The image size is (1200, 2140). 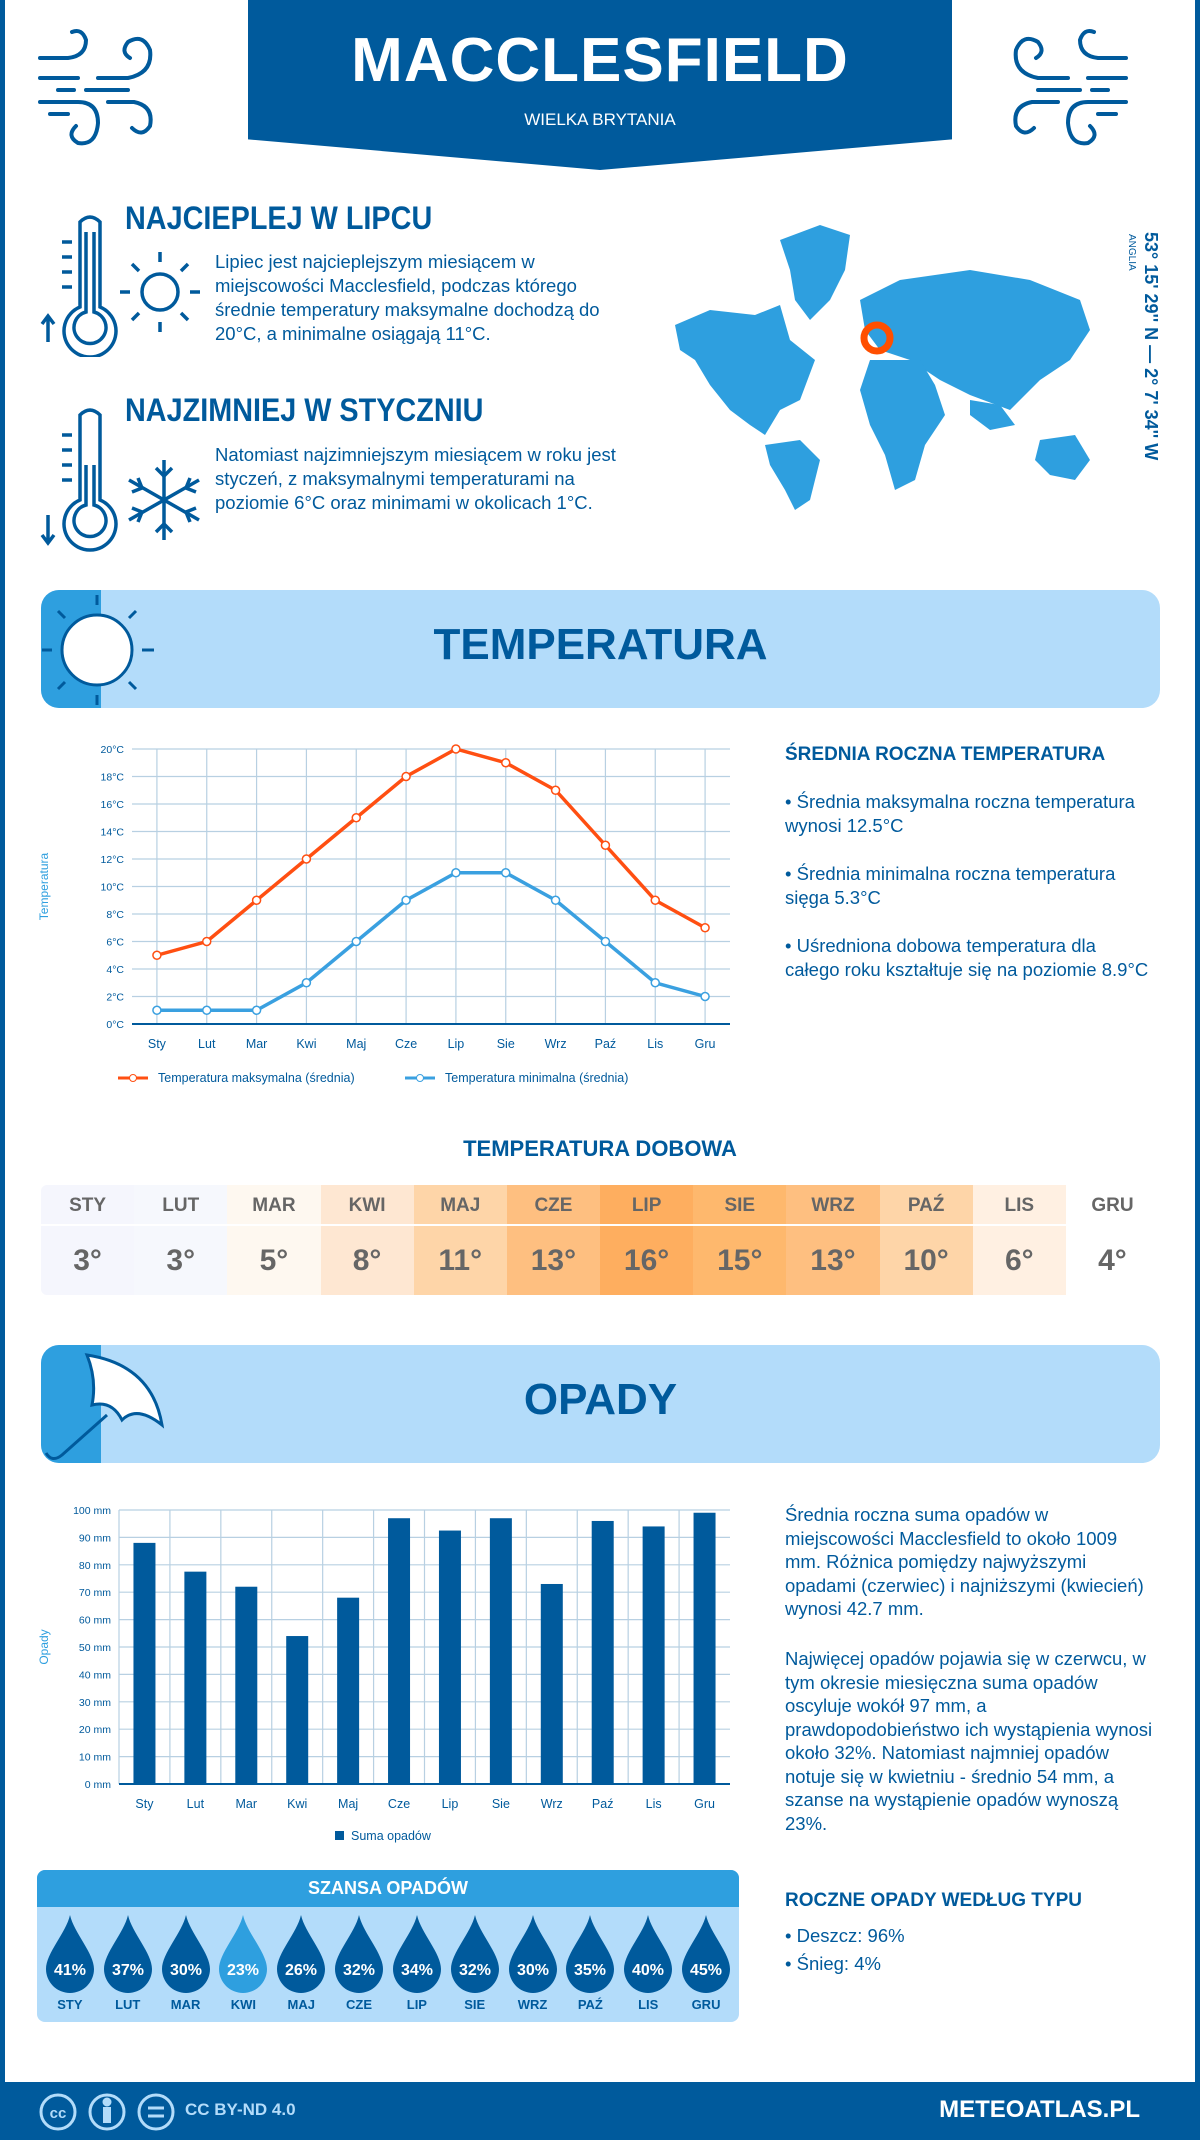 I want to click on daily-temp-cze: CZE 13°, so click(x=553, y=1240).